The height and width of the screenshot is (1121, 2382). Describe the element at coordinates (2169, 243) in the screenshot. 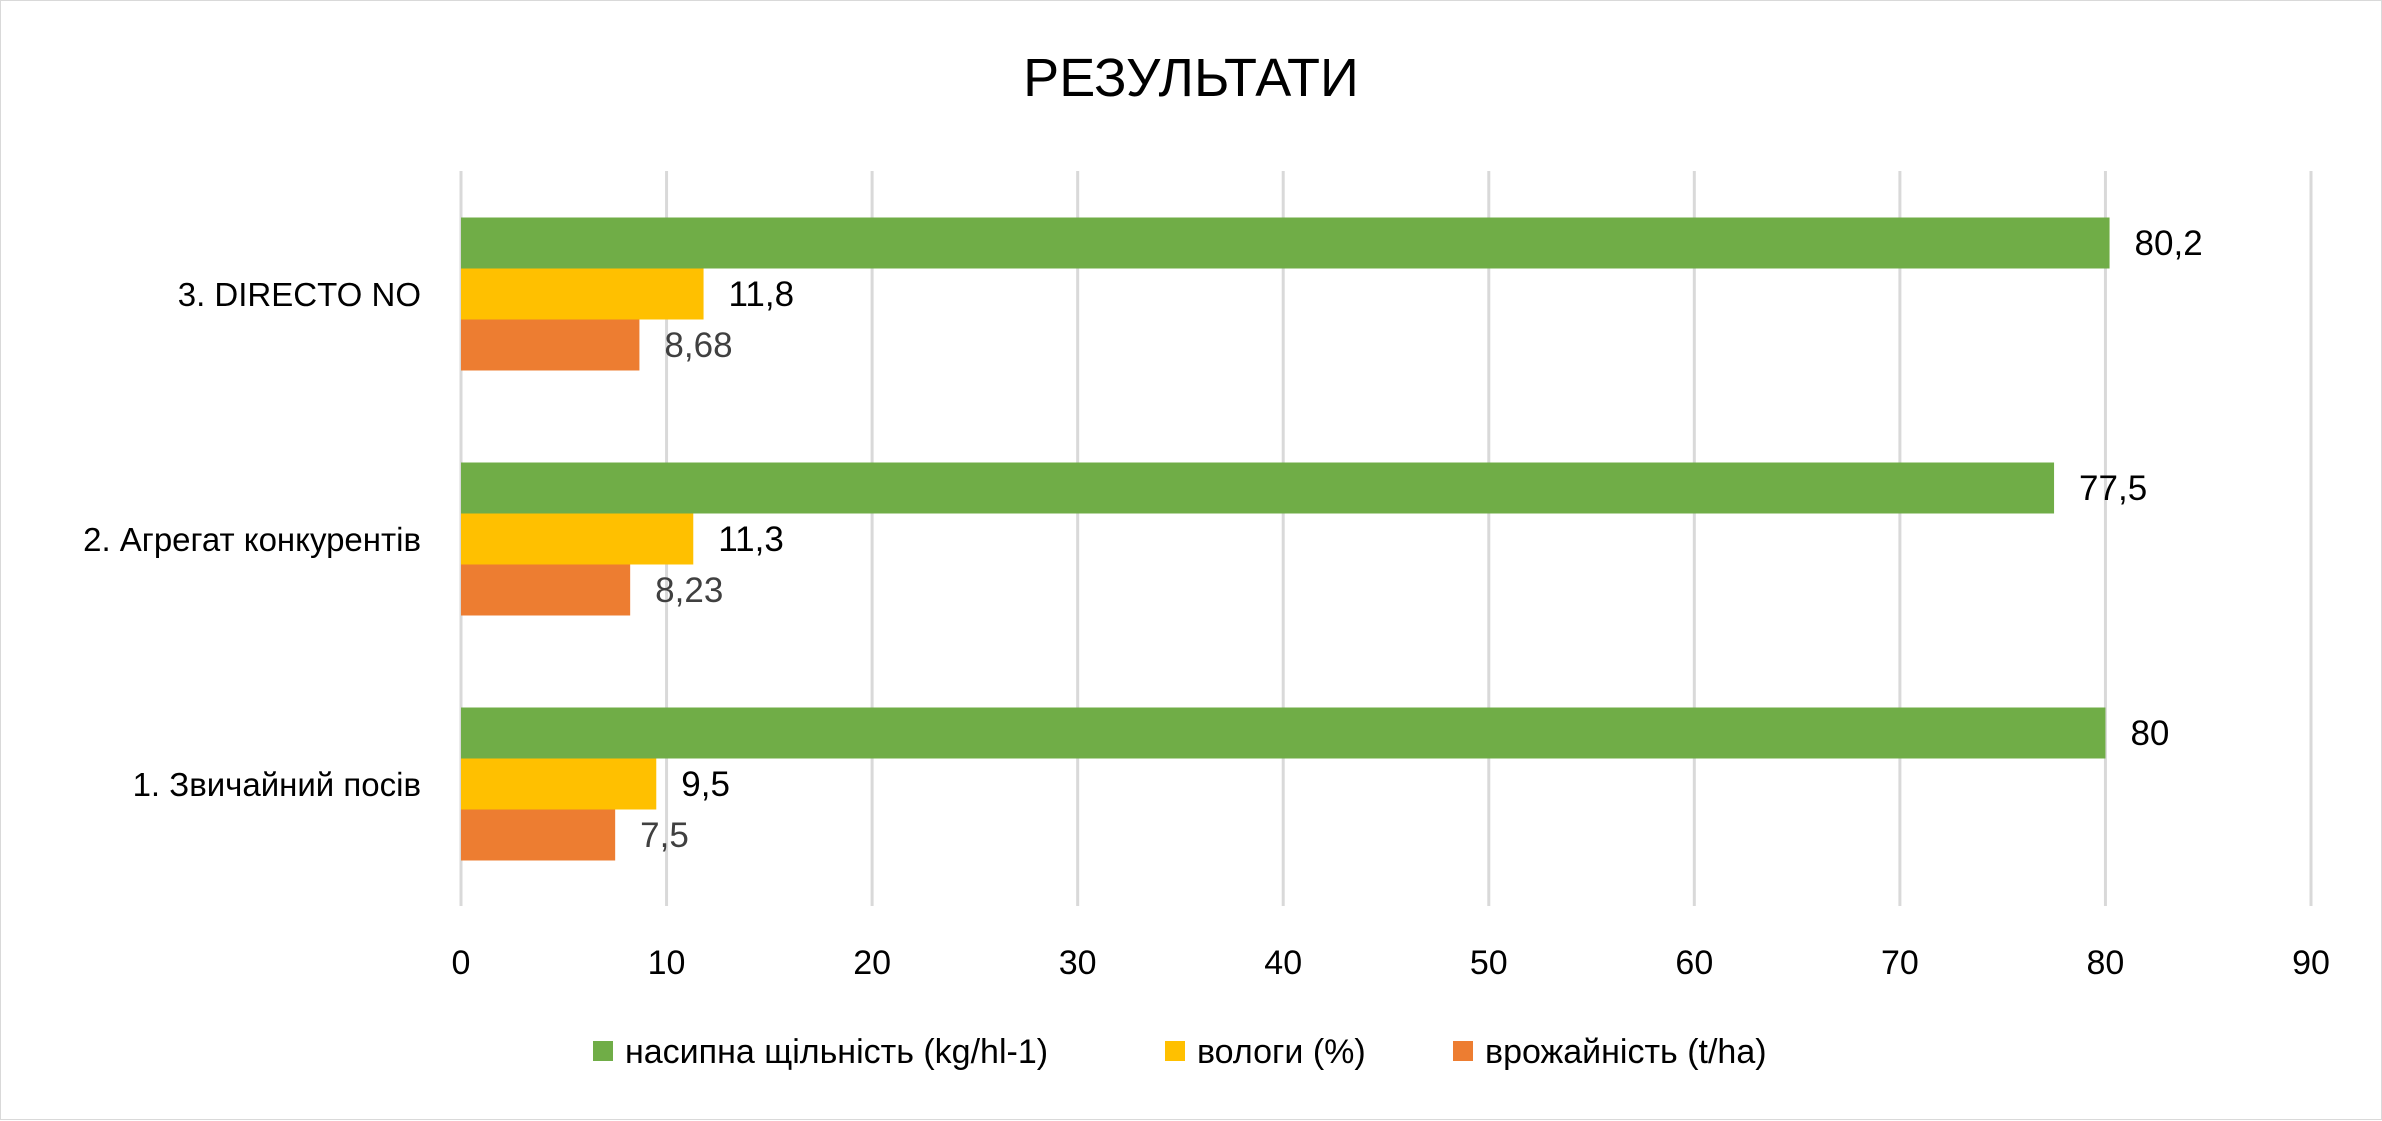

I see `data-label-3-series-1: 80,2` at that location.